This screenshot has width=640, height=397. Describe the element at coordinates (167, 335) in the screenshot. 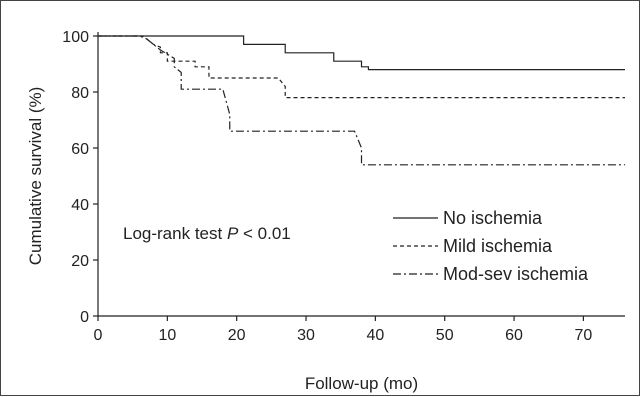

I see `x-tick-label: 10` at that location.